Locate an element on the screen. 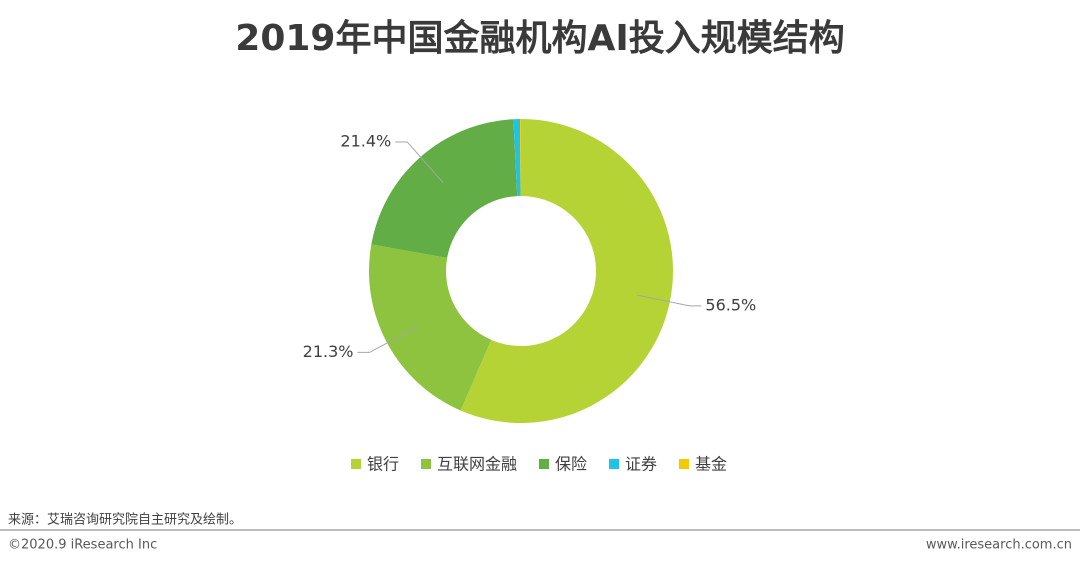  data-label: 21.3% is located at coordinates (328, 351).